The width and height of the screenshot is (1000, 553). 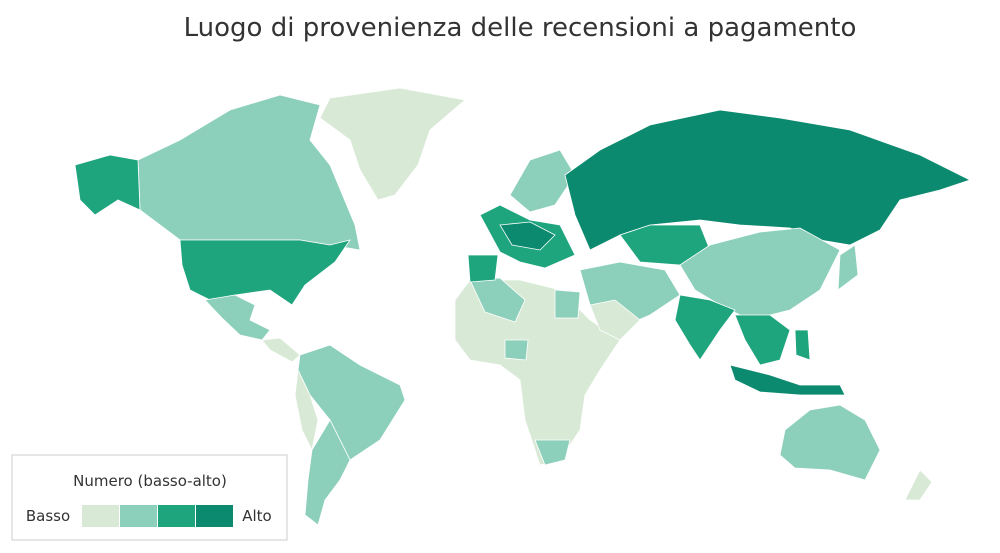 I want to click on legend-title: Numero (basso-alto), so click(x=150, y=481).